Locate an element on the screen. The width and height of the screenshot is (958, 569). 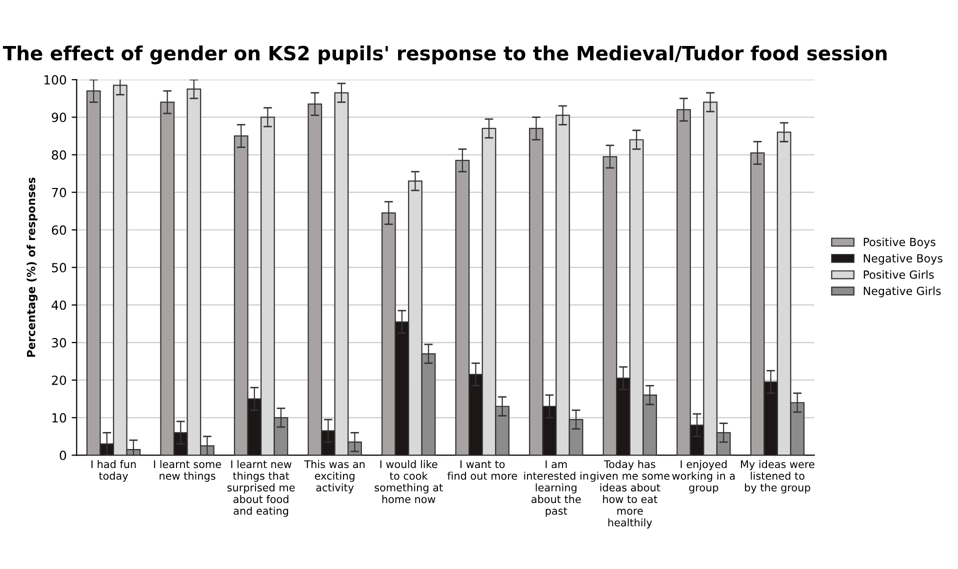
legend-label: Negative Girls is located at coordinates (902, 292).